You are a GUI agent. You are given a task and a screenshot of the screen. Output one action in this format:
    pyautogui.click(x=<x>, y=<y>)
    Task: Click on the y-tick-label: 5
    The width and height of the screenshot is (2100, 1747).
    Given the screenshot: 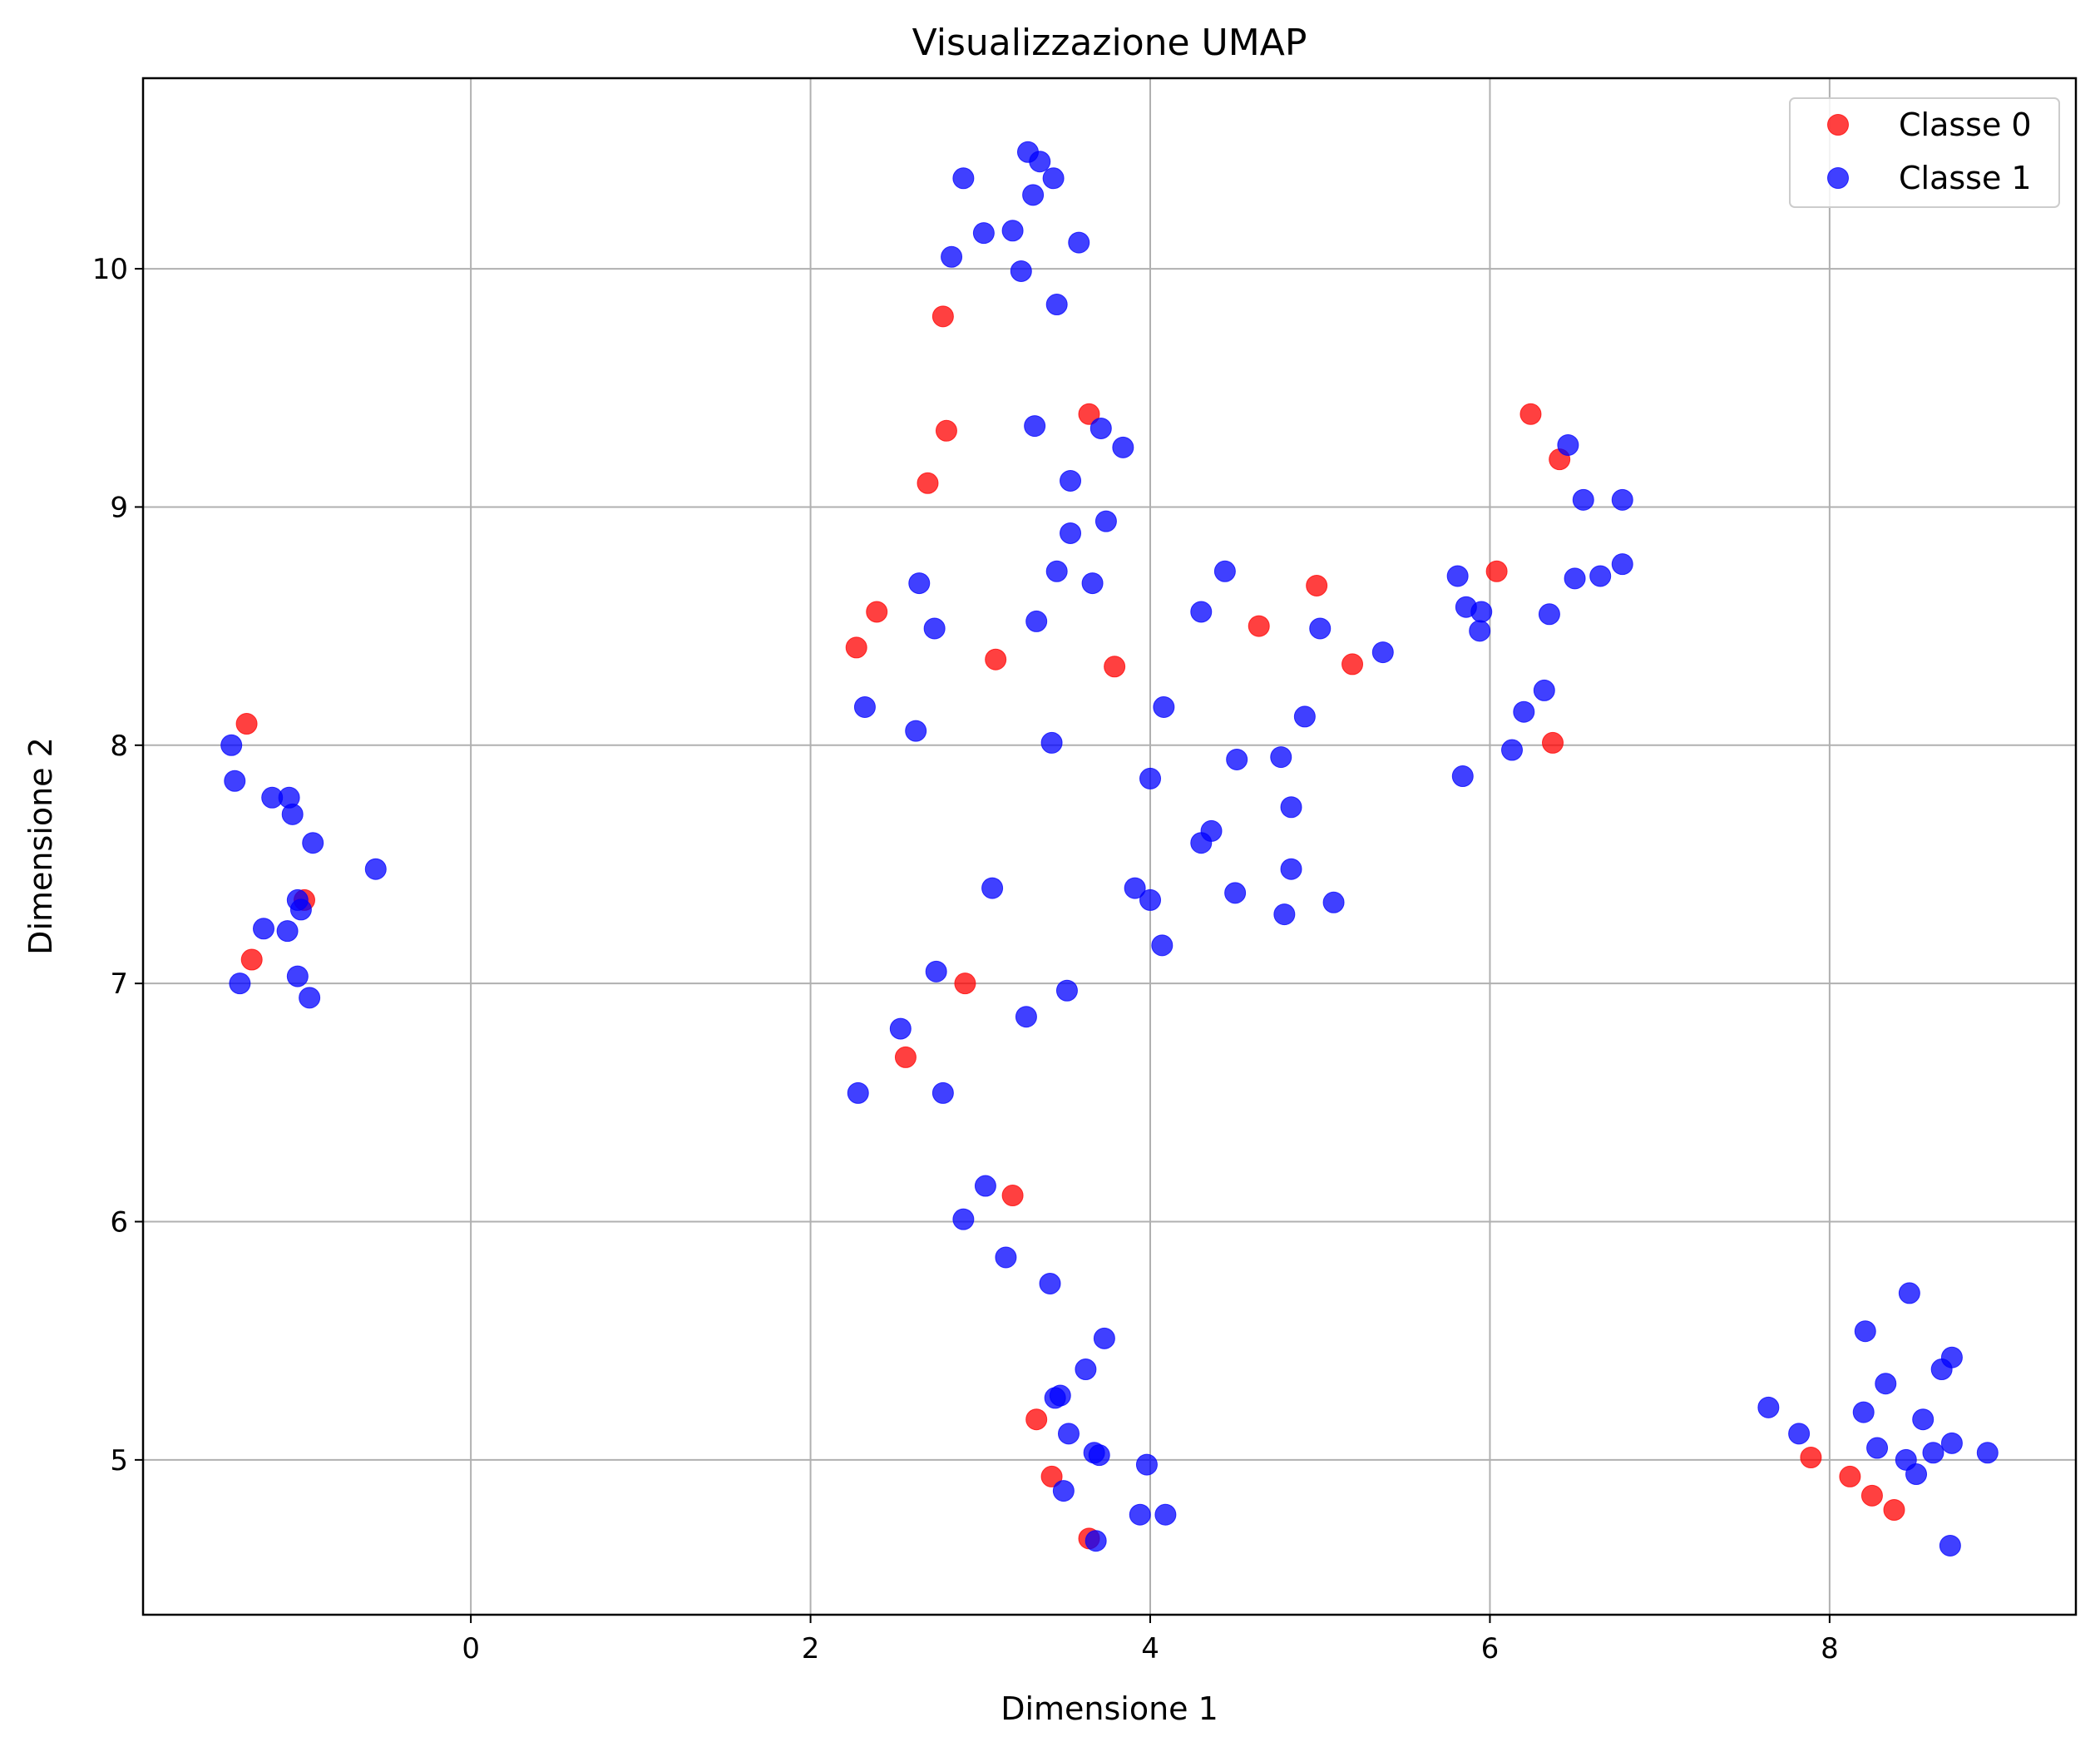 What is the action you would take?
    pyautogui.click(x=119, y=1460)
    